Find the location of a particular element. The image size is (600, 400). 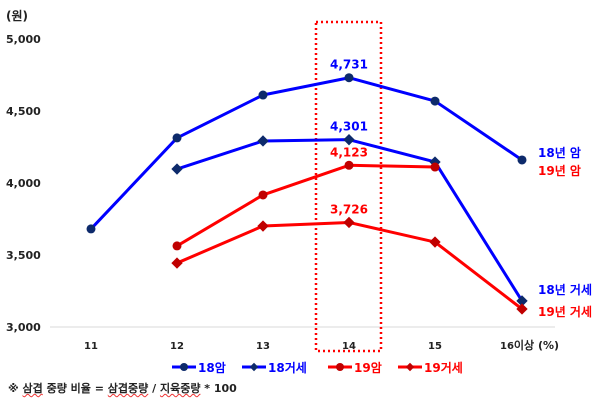

y-tick-label: 4,000 is located at coordinates (23, 183).